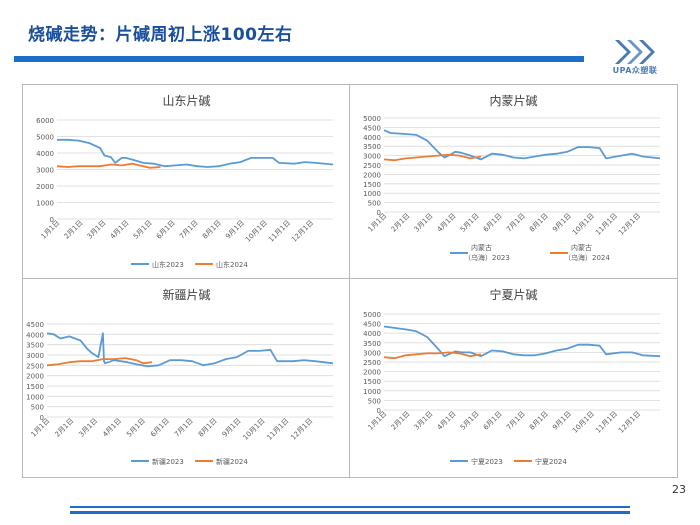 The width and height of the screenshot is (700, 525). What do you see at coordinates (587, 252) in the screenshot?
I see `legend-label: 内蒙古（乌海）2024` at bounding box center [587, 252].